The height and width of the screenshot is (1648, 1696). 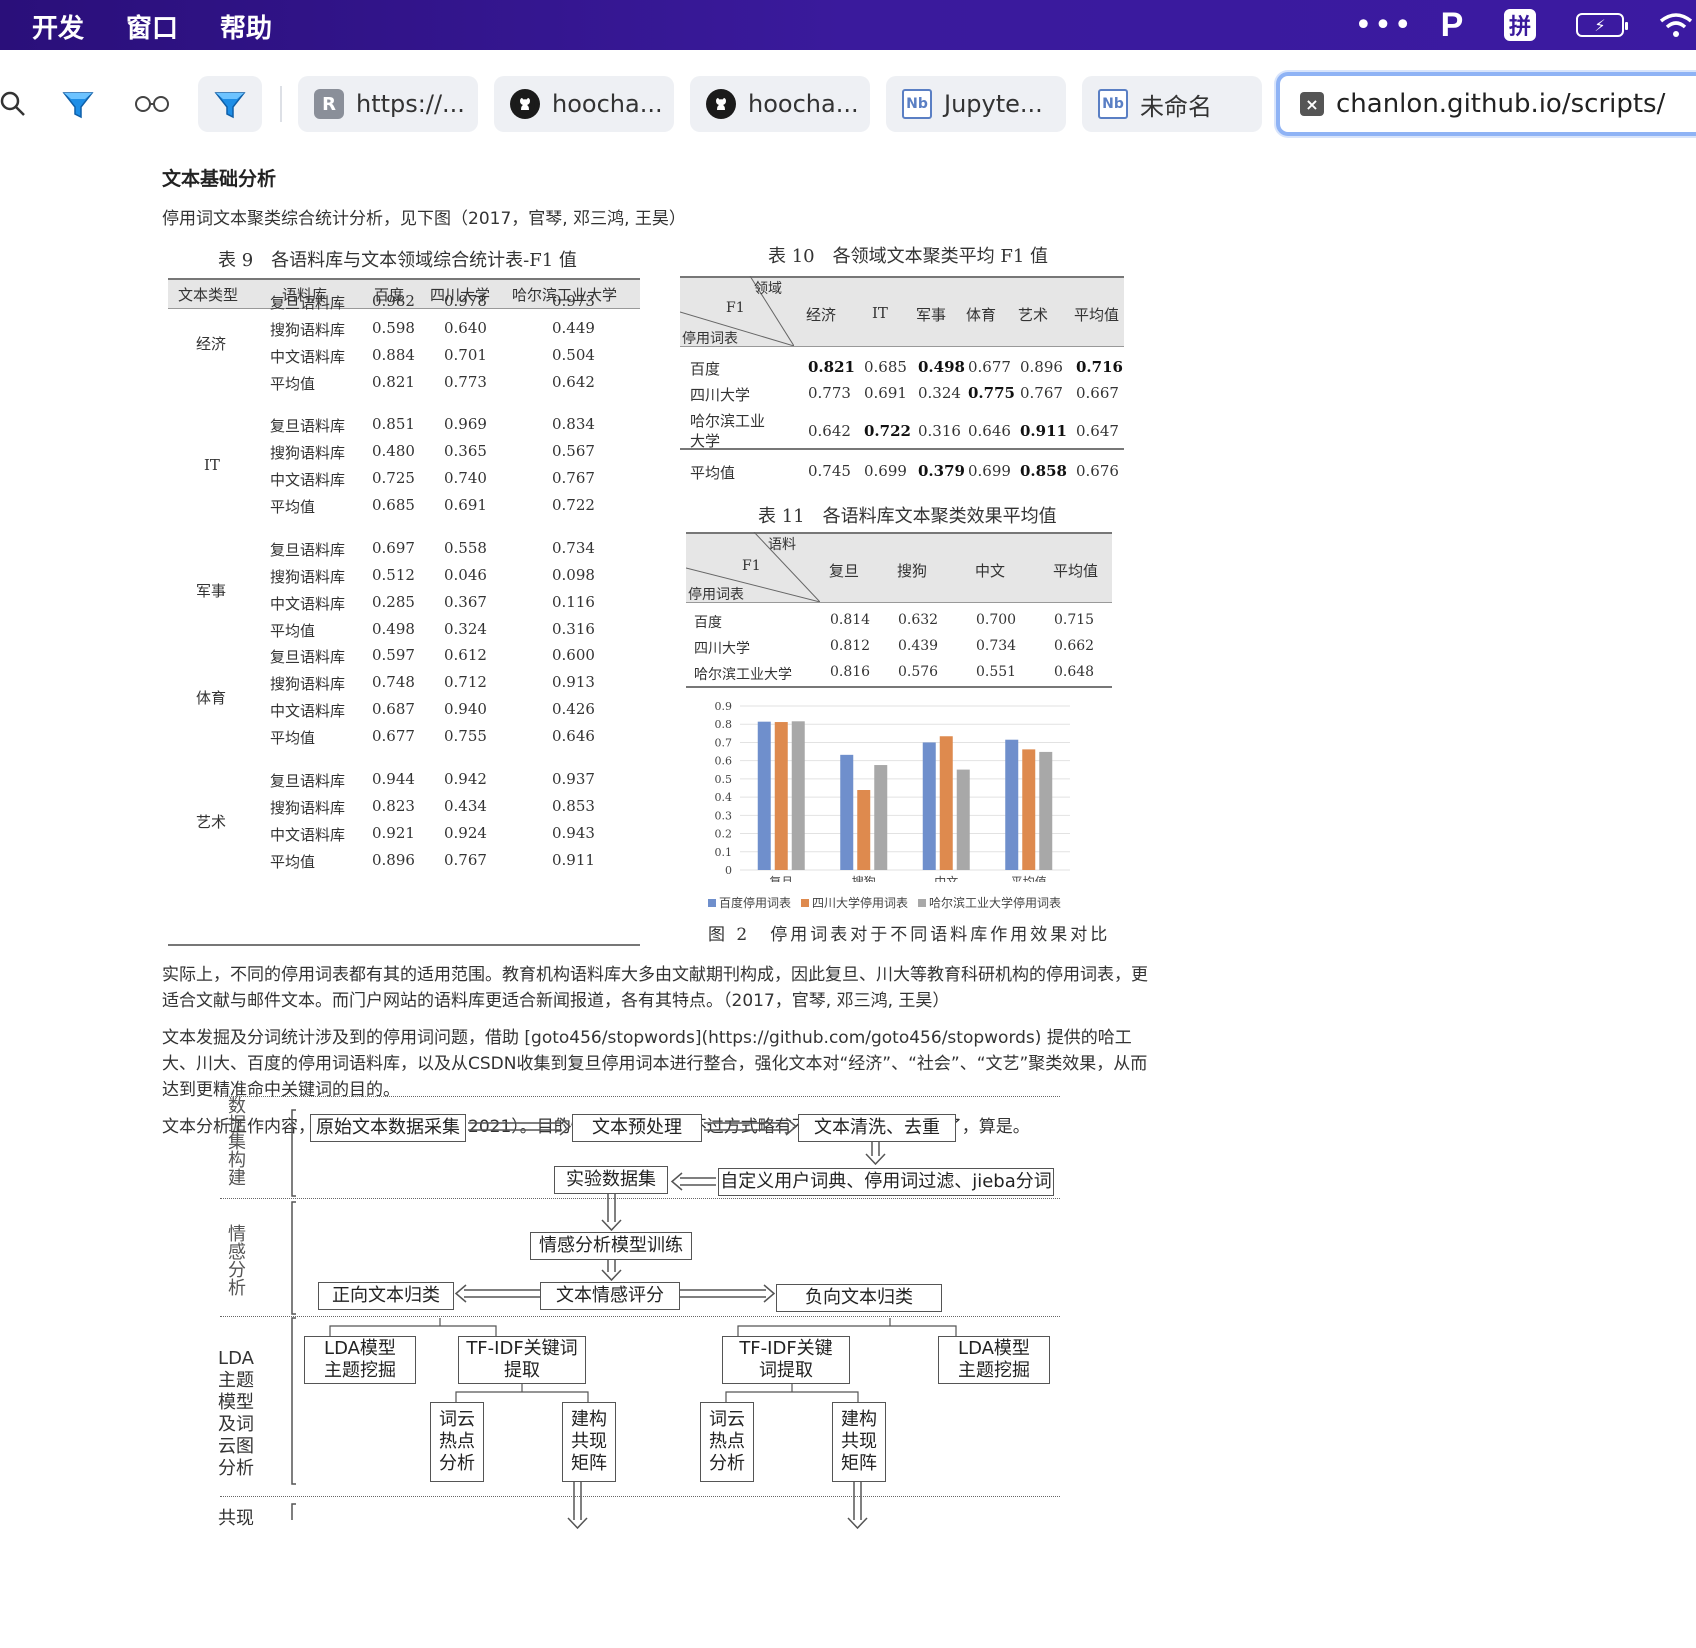 What do you see at coordinates (246, 29) in the screenshot?
I see `menu-help: 帮助` at bounding box center [246, 29].